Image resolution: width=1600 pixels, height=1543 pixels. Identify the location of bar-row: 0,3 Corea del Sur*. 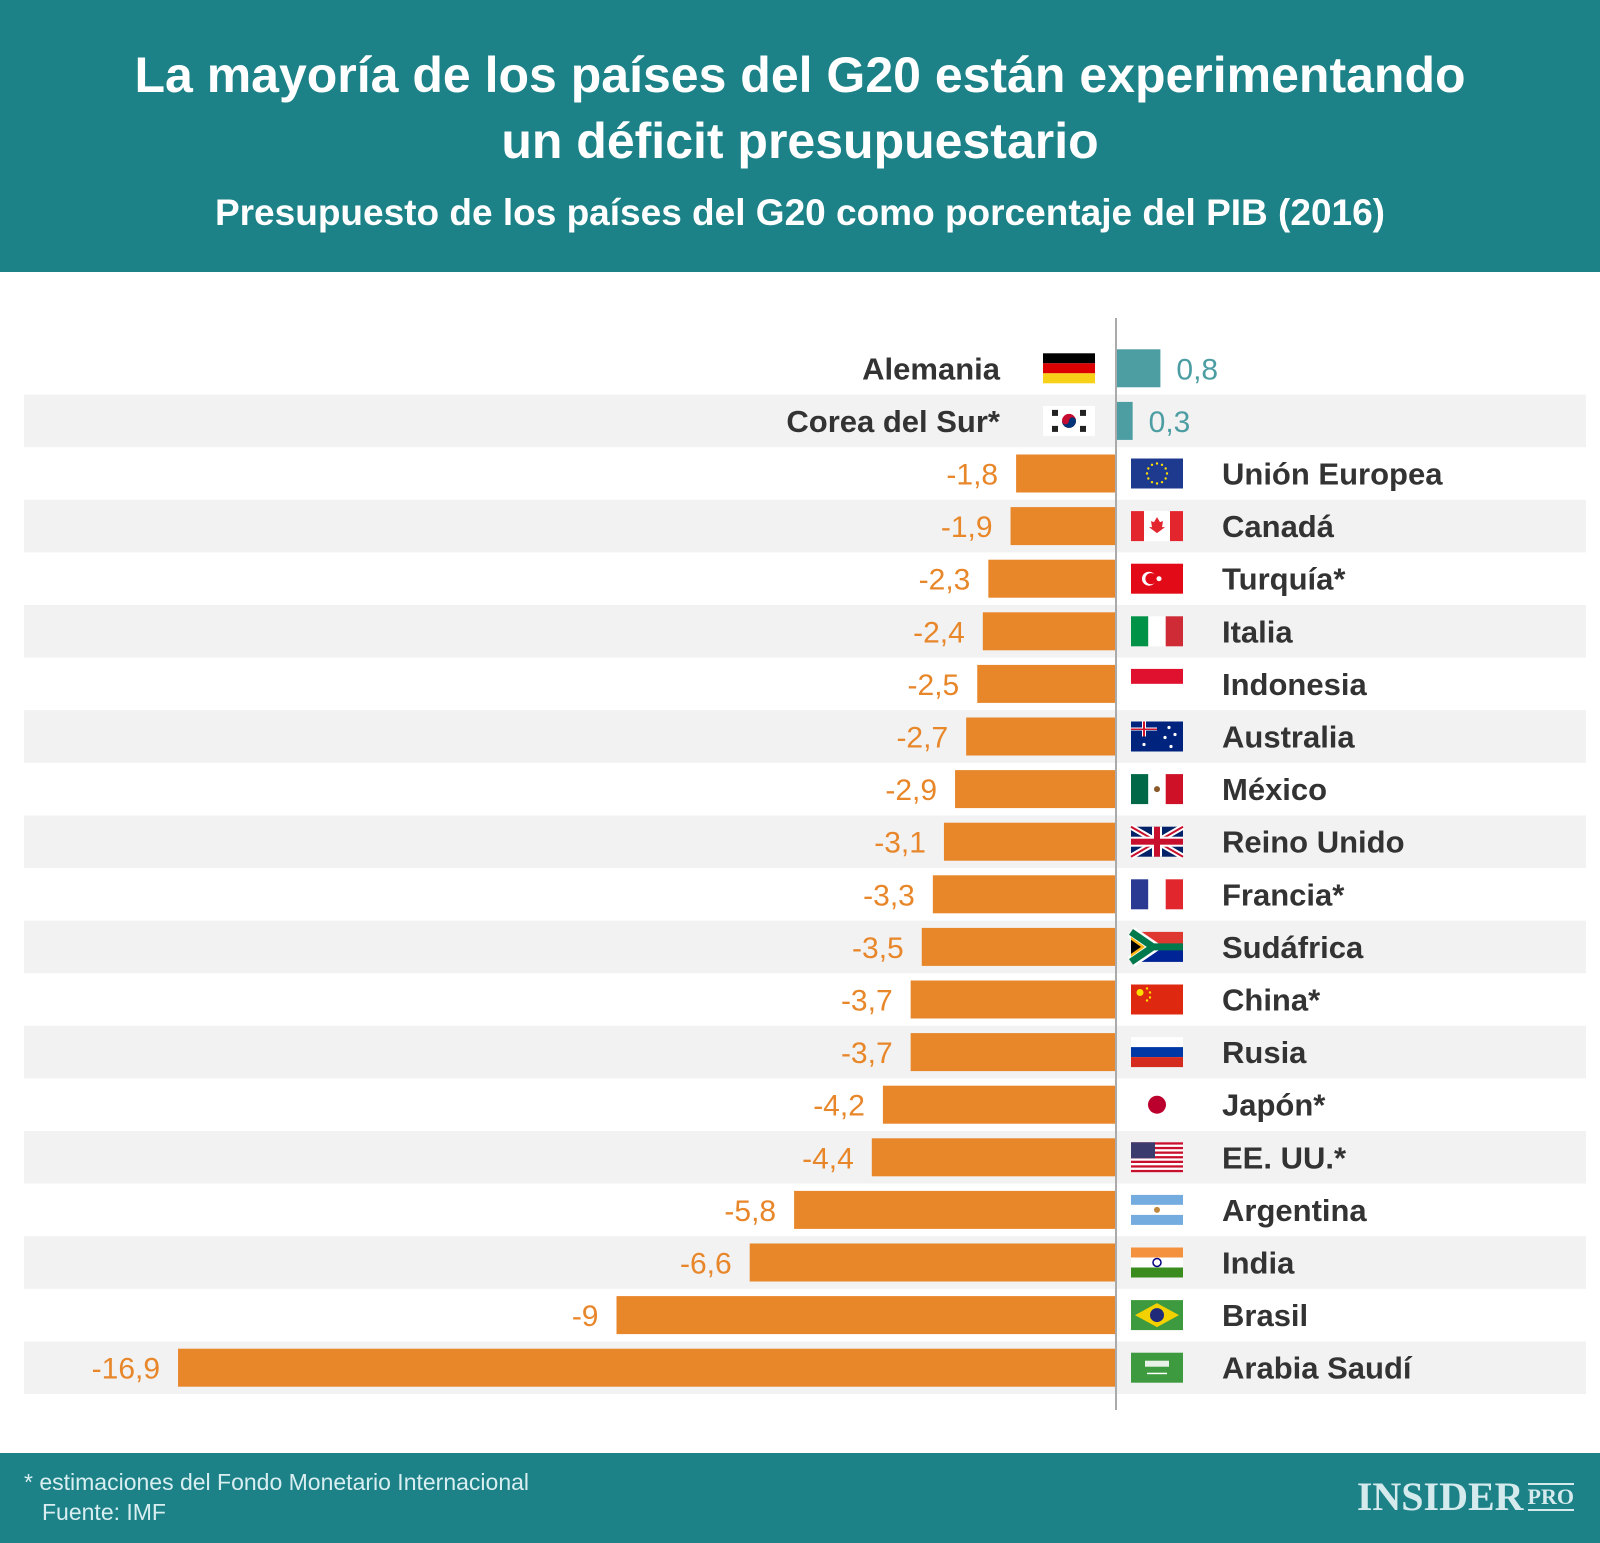
(805, 421).